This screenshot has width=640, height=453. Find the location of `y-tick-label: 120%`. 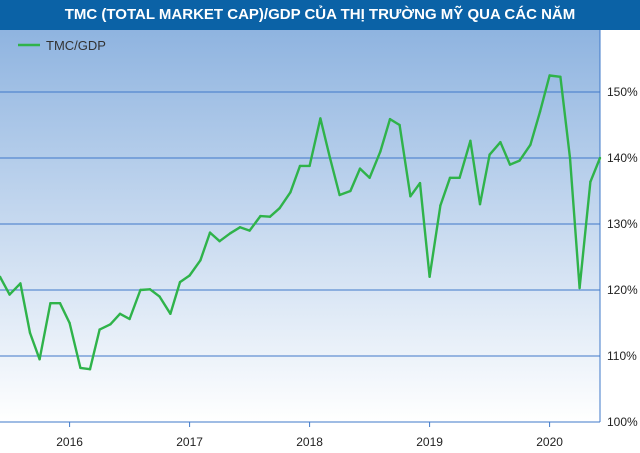

y-tick-label: 120% is located at coordinates (622, 290).